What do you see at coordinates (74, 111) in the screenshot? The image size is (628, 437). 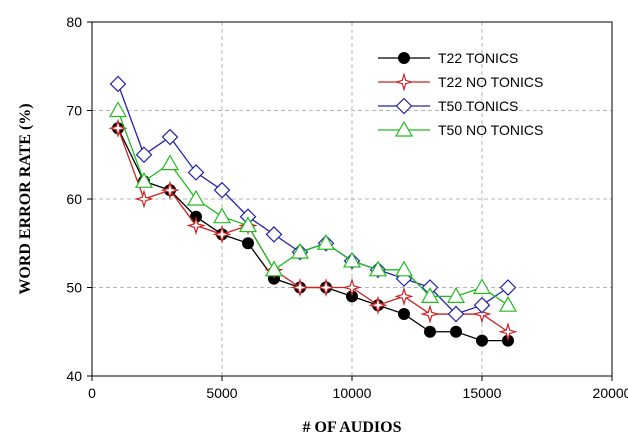 I see `y-tick-label-3: 70` at bounding box center [74, 111].